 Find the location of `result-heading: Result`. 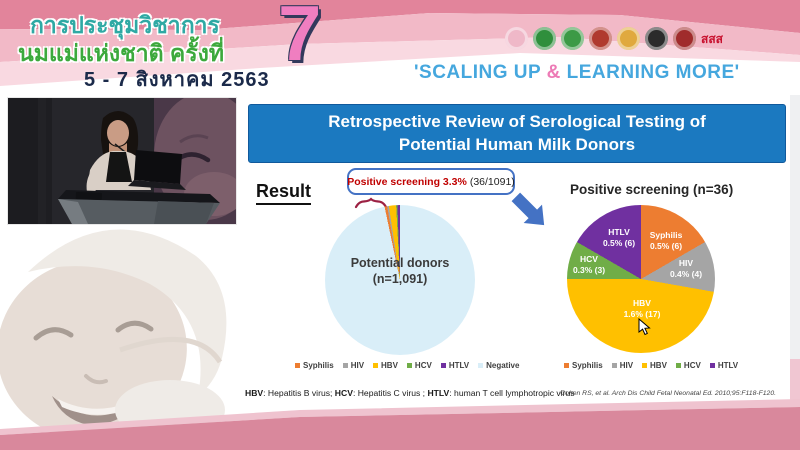

result-heading: Result is located at coordinates (284, 193).